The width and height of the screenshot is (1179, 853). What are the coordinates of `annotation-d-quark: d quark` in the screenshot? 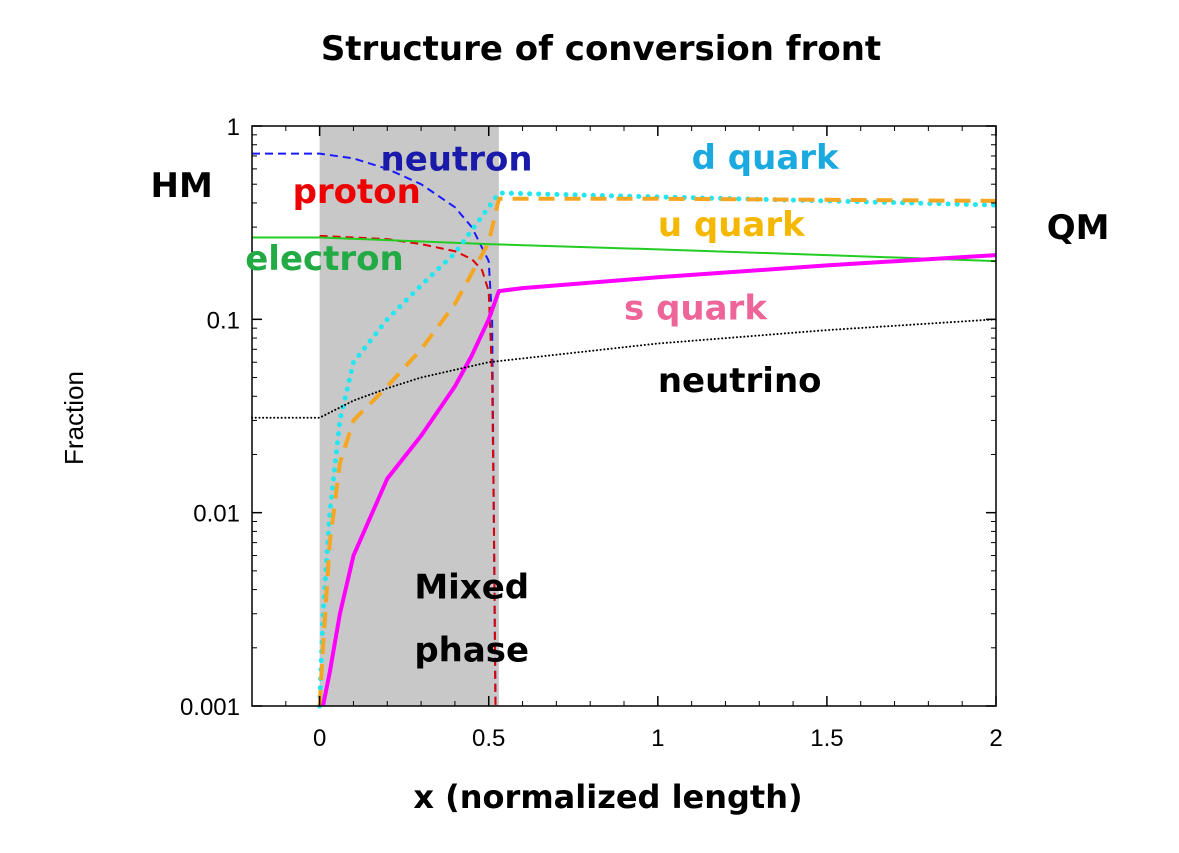 It's located at (766, 158).